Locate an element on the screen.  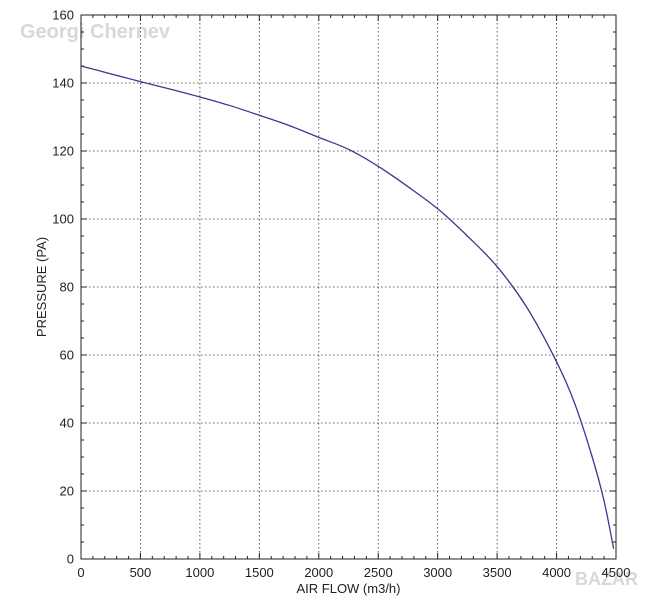
x-tick-label: 3500 is located at coordinates (497, 572).